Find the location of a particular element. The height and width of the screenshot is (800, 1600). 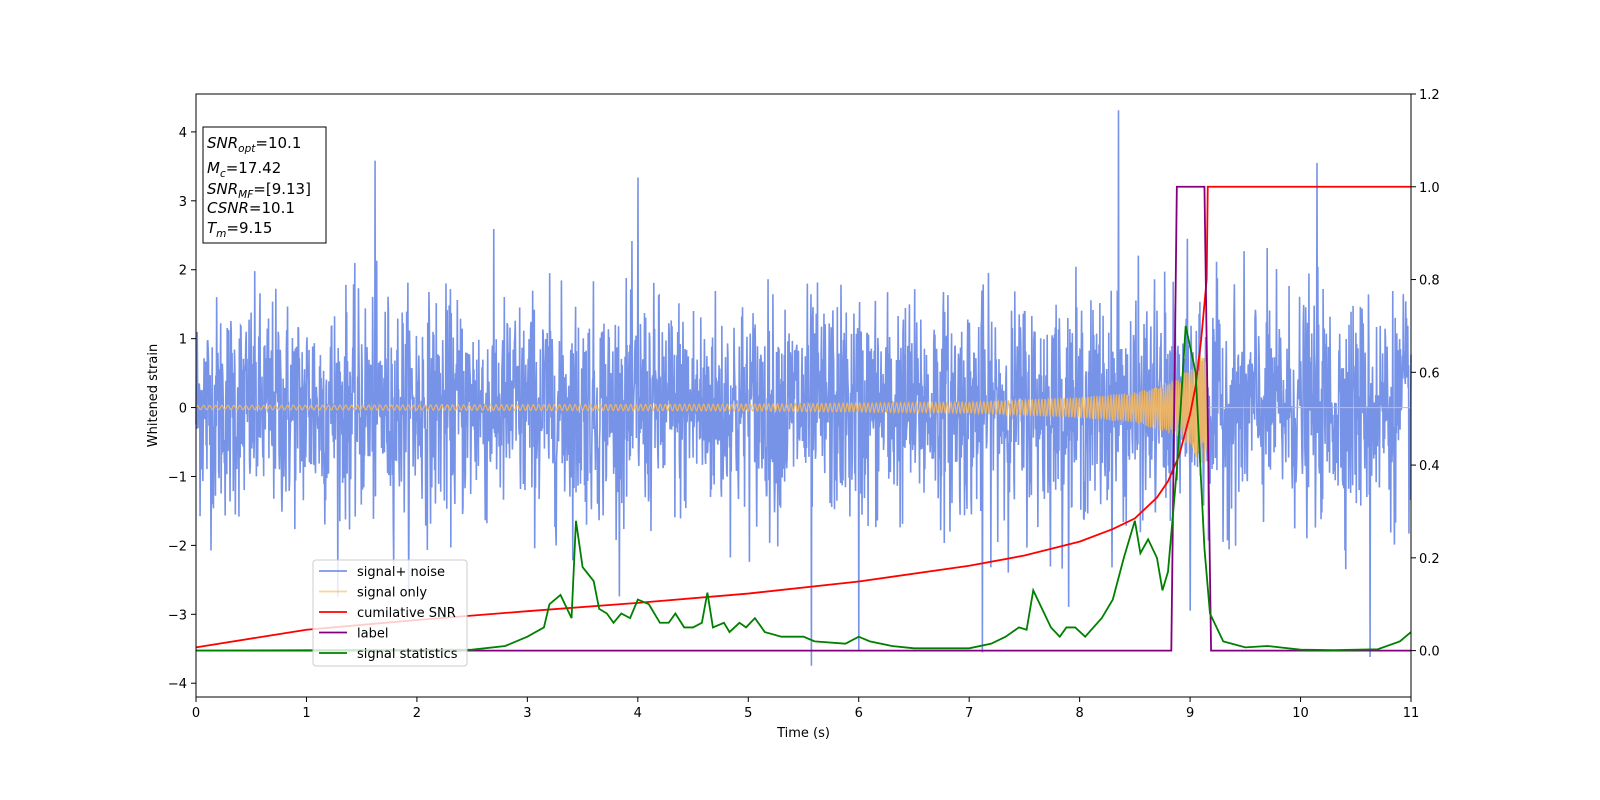

info-box-symbol: M is located at coordinates (213, 168).